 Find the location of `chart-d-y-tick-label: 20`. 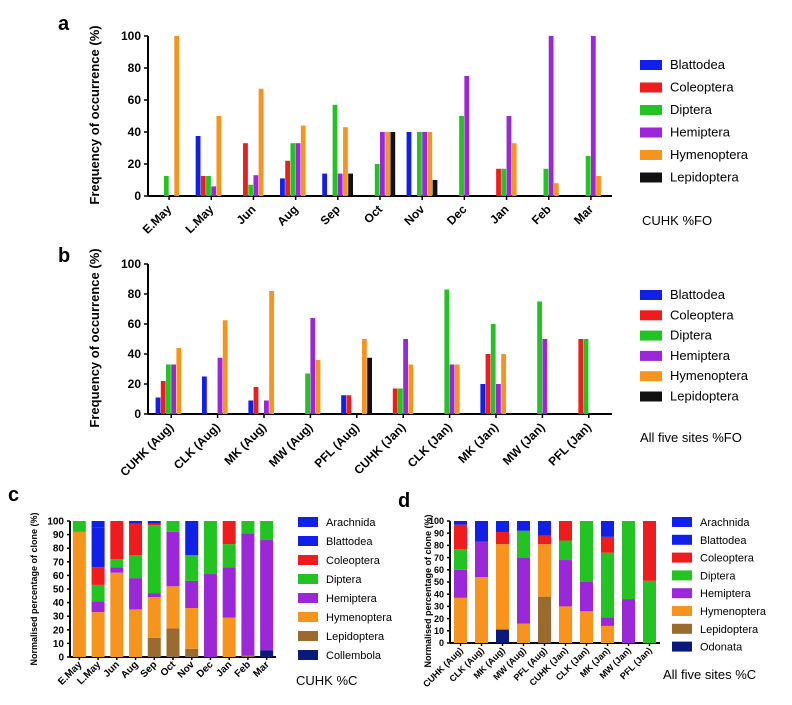

chart-d-y-tick-label: 20 is located at coordinates (439, 619).